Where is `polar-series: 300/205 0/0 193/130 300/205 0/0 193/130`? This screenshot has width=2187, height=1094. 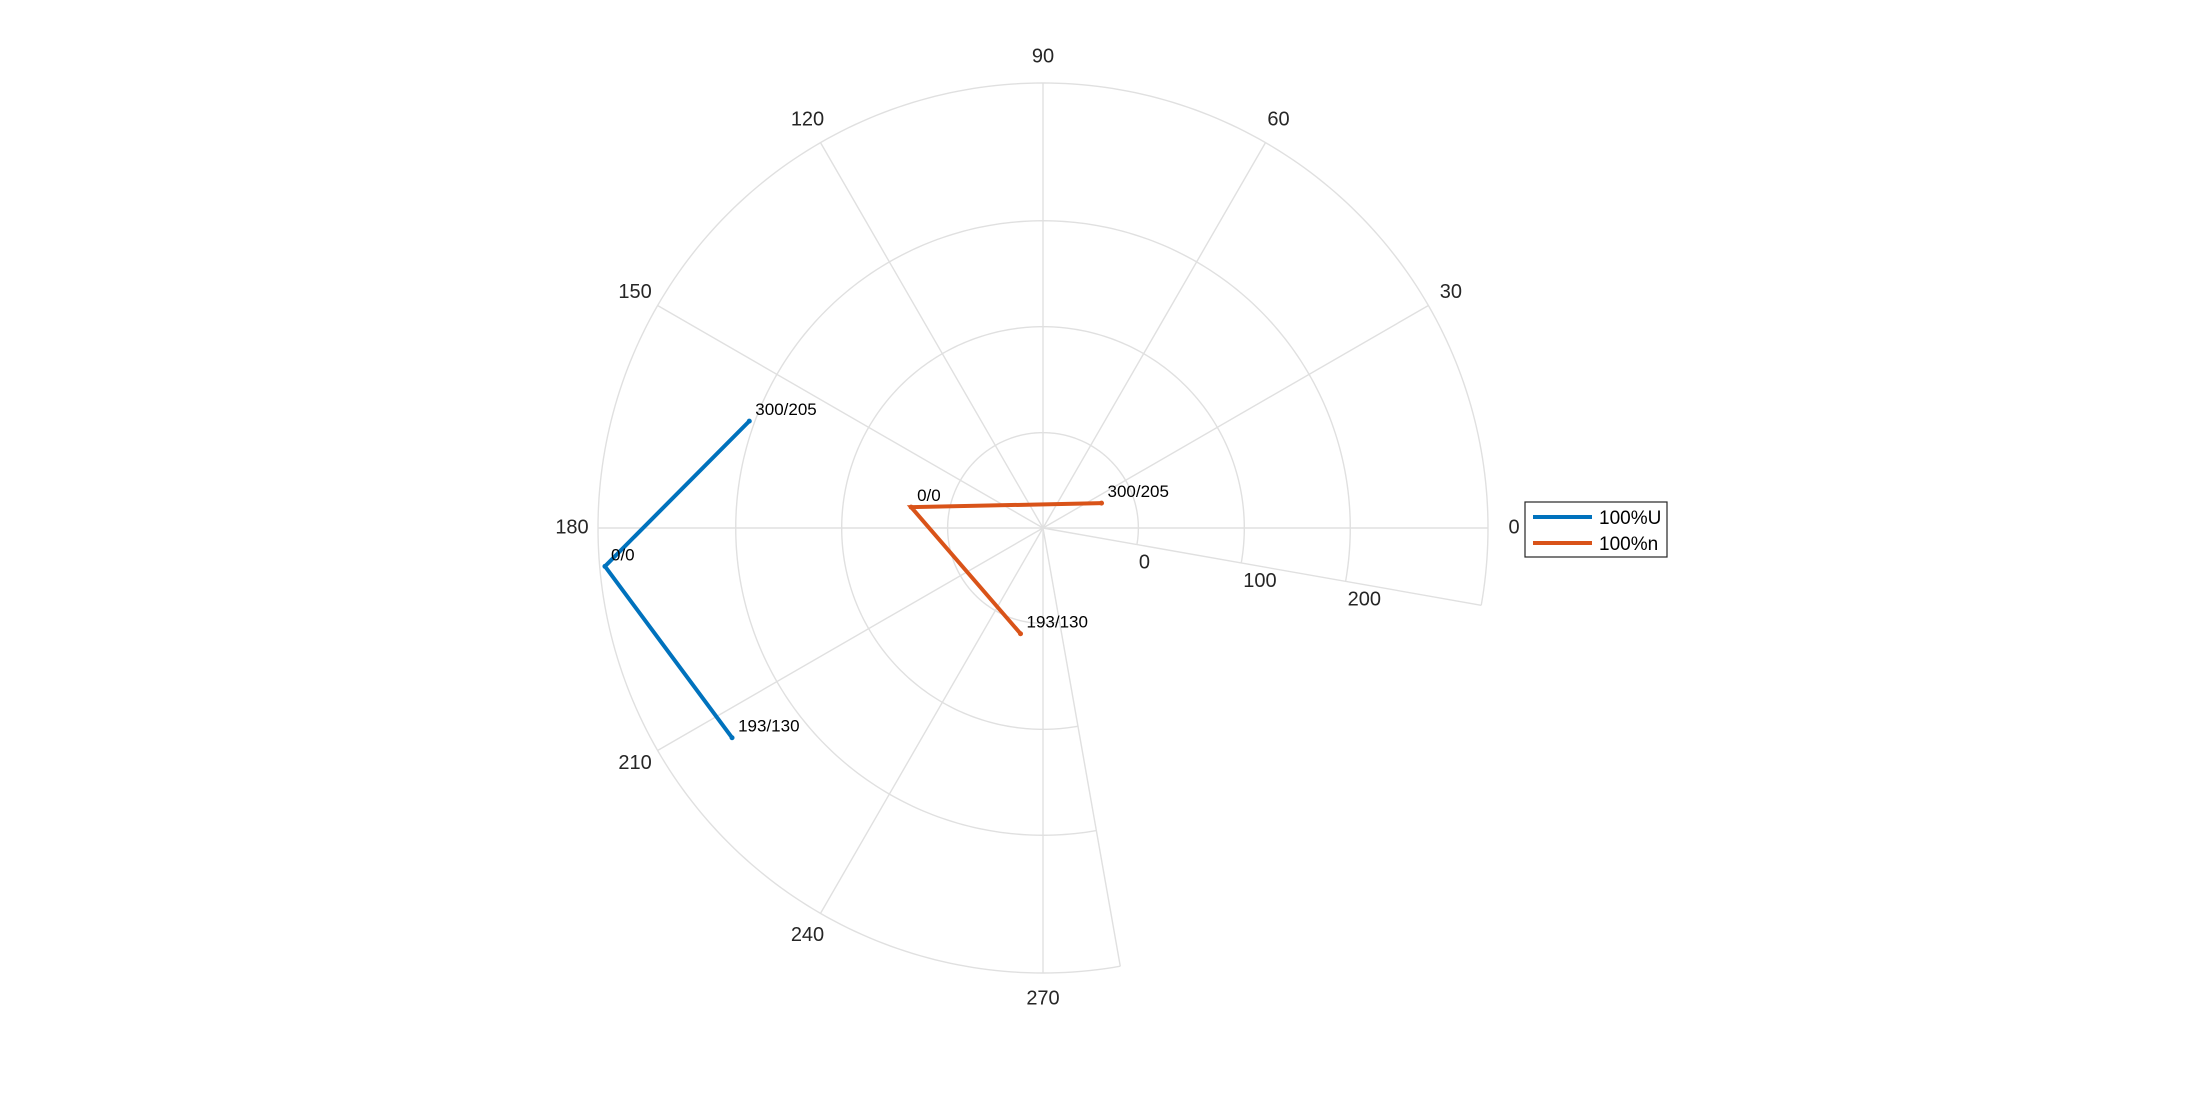
polar-series: 300/205 0/0 193/130 300/205 0/0 193/130 is located at coordinates (885, 570).